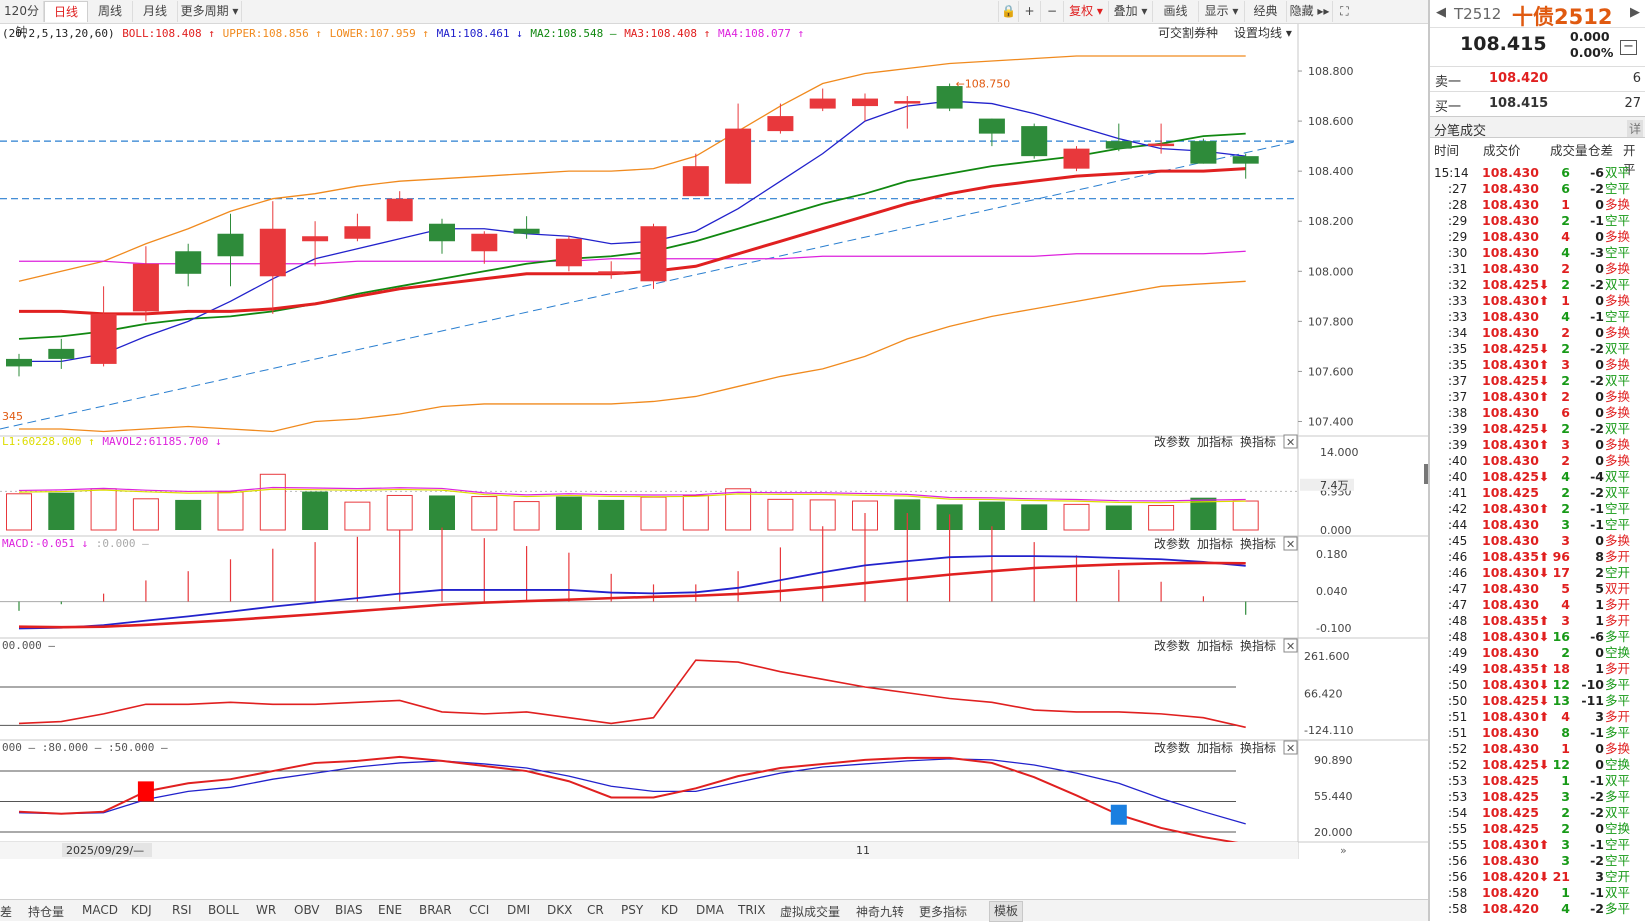 The width and height of the screenshot is (1645, 922). Describe the element at coordinates (210, 11) in the screenshot. I see `period-tab-4: 更多周期 ▾` at that location.